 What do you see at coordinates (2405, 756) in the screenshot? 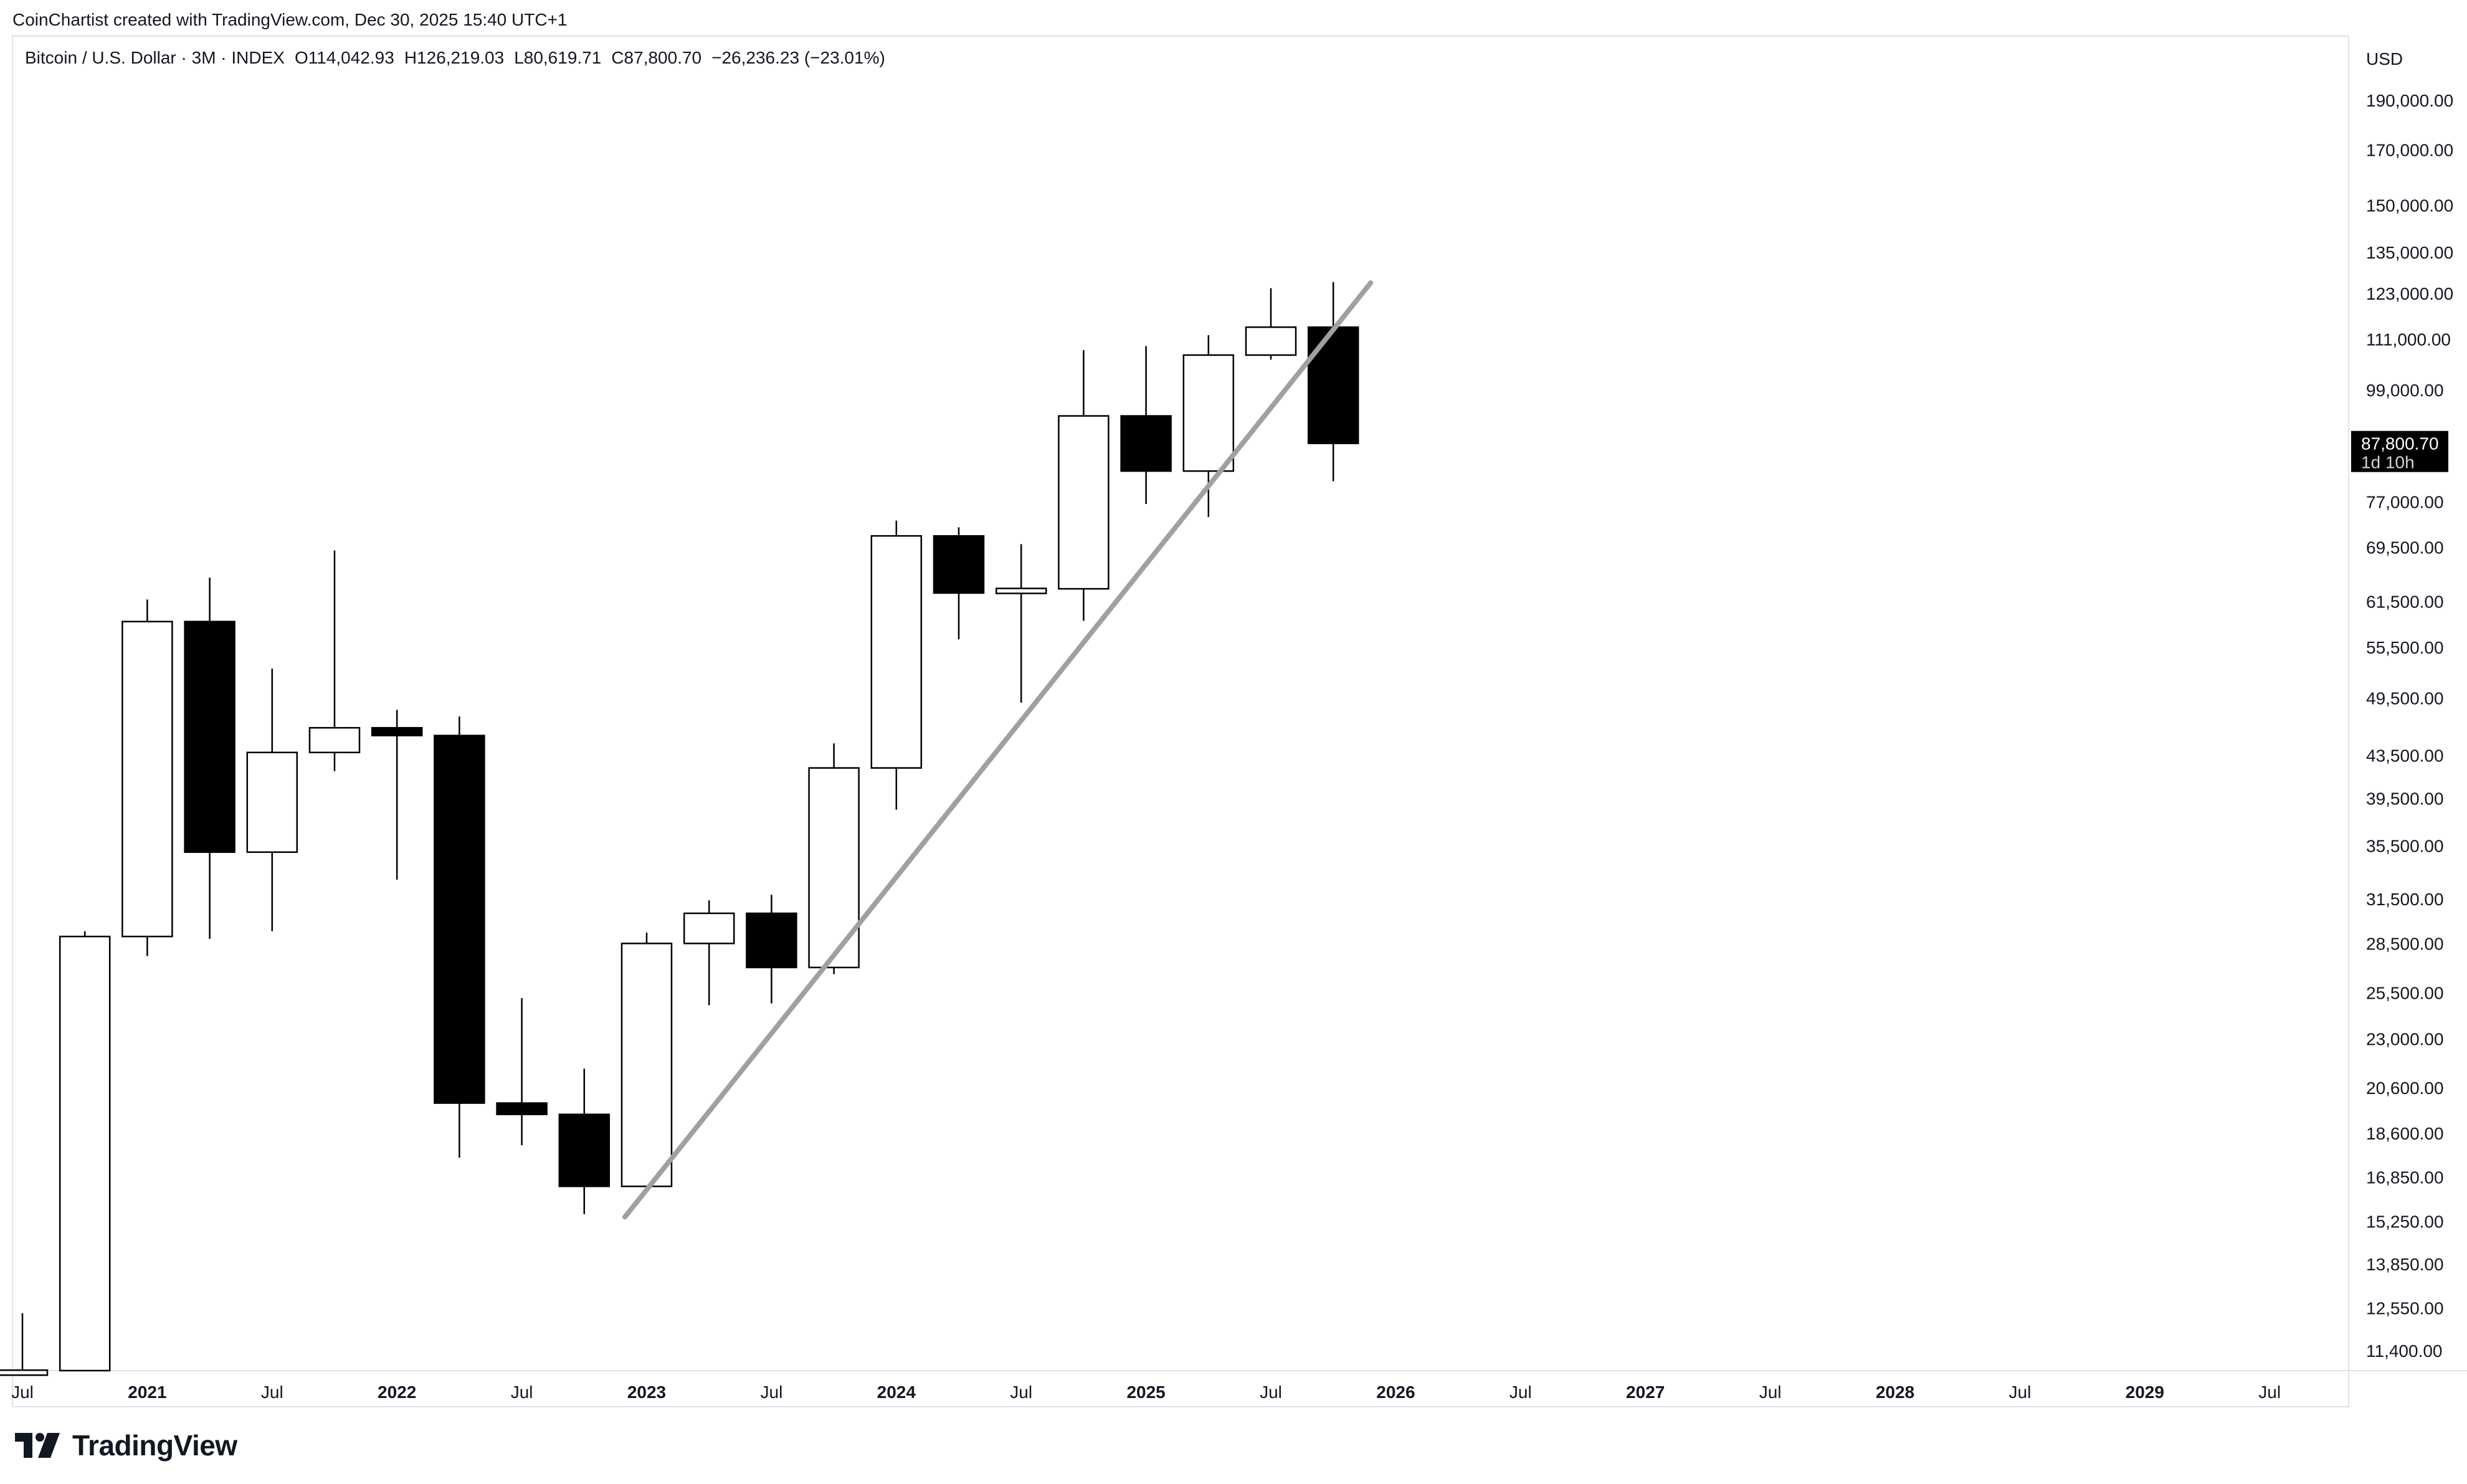
I see `price-tick-label: 43,500.00` at bounding box center [2405, 756].